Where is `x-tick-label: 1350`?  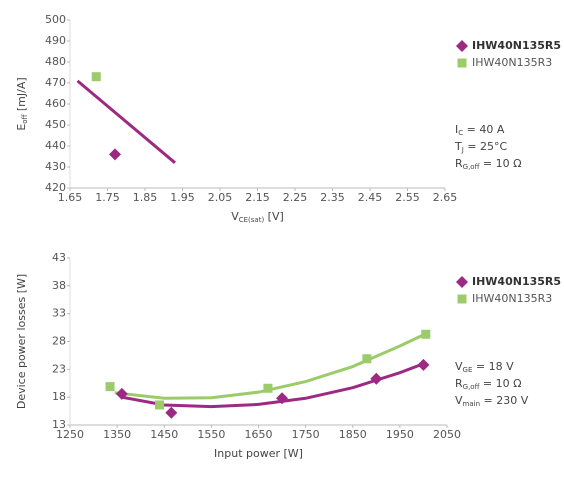
x-tick-label: 1350 is located at coordinates (117, 434).